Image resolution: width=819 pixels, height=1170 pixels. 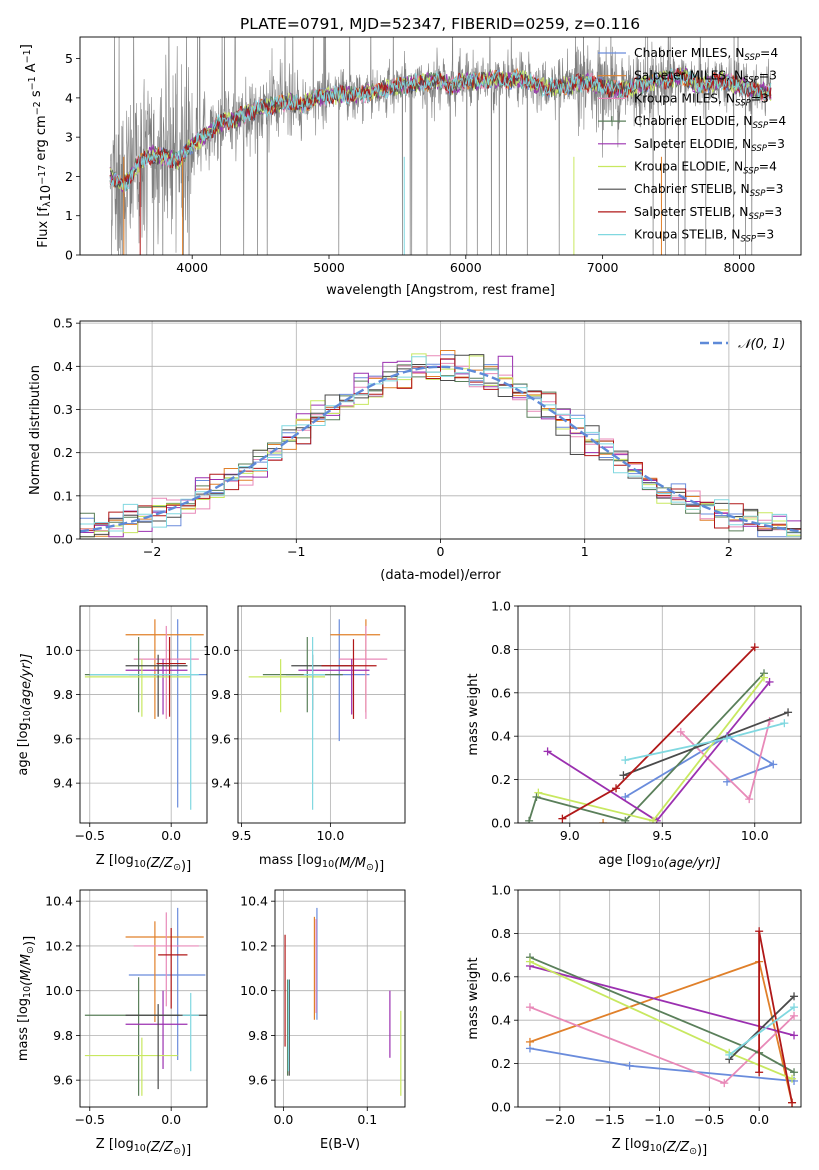 I want to click on legend-name: Chabrier MILES, N, so click(x=689, y=53).